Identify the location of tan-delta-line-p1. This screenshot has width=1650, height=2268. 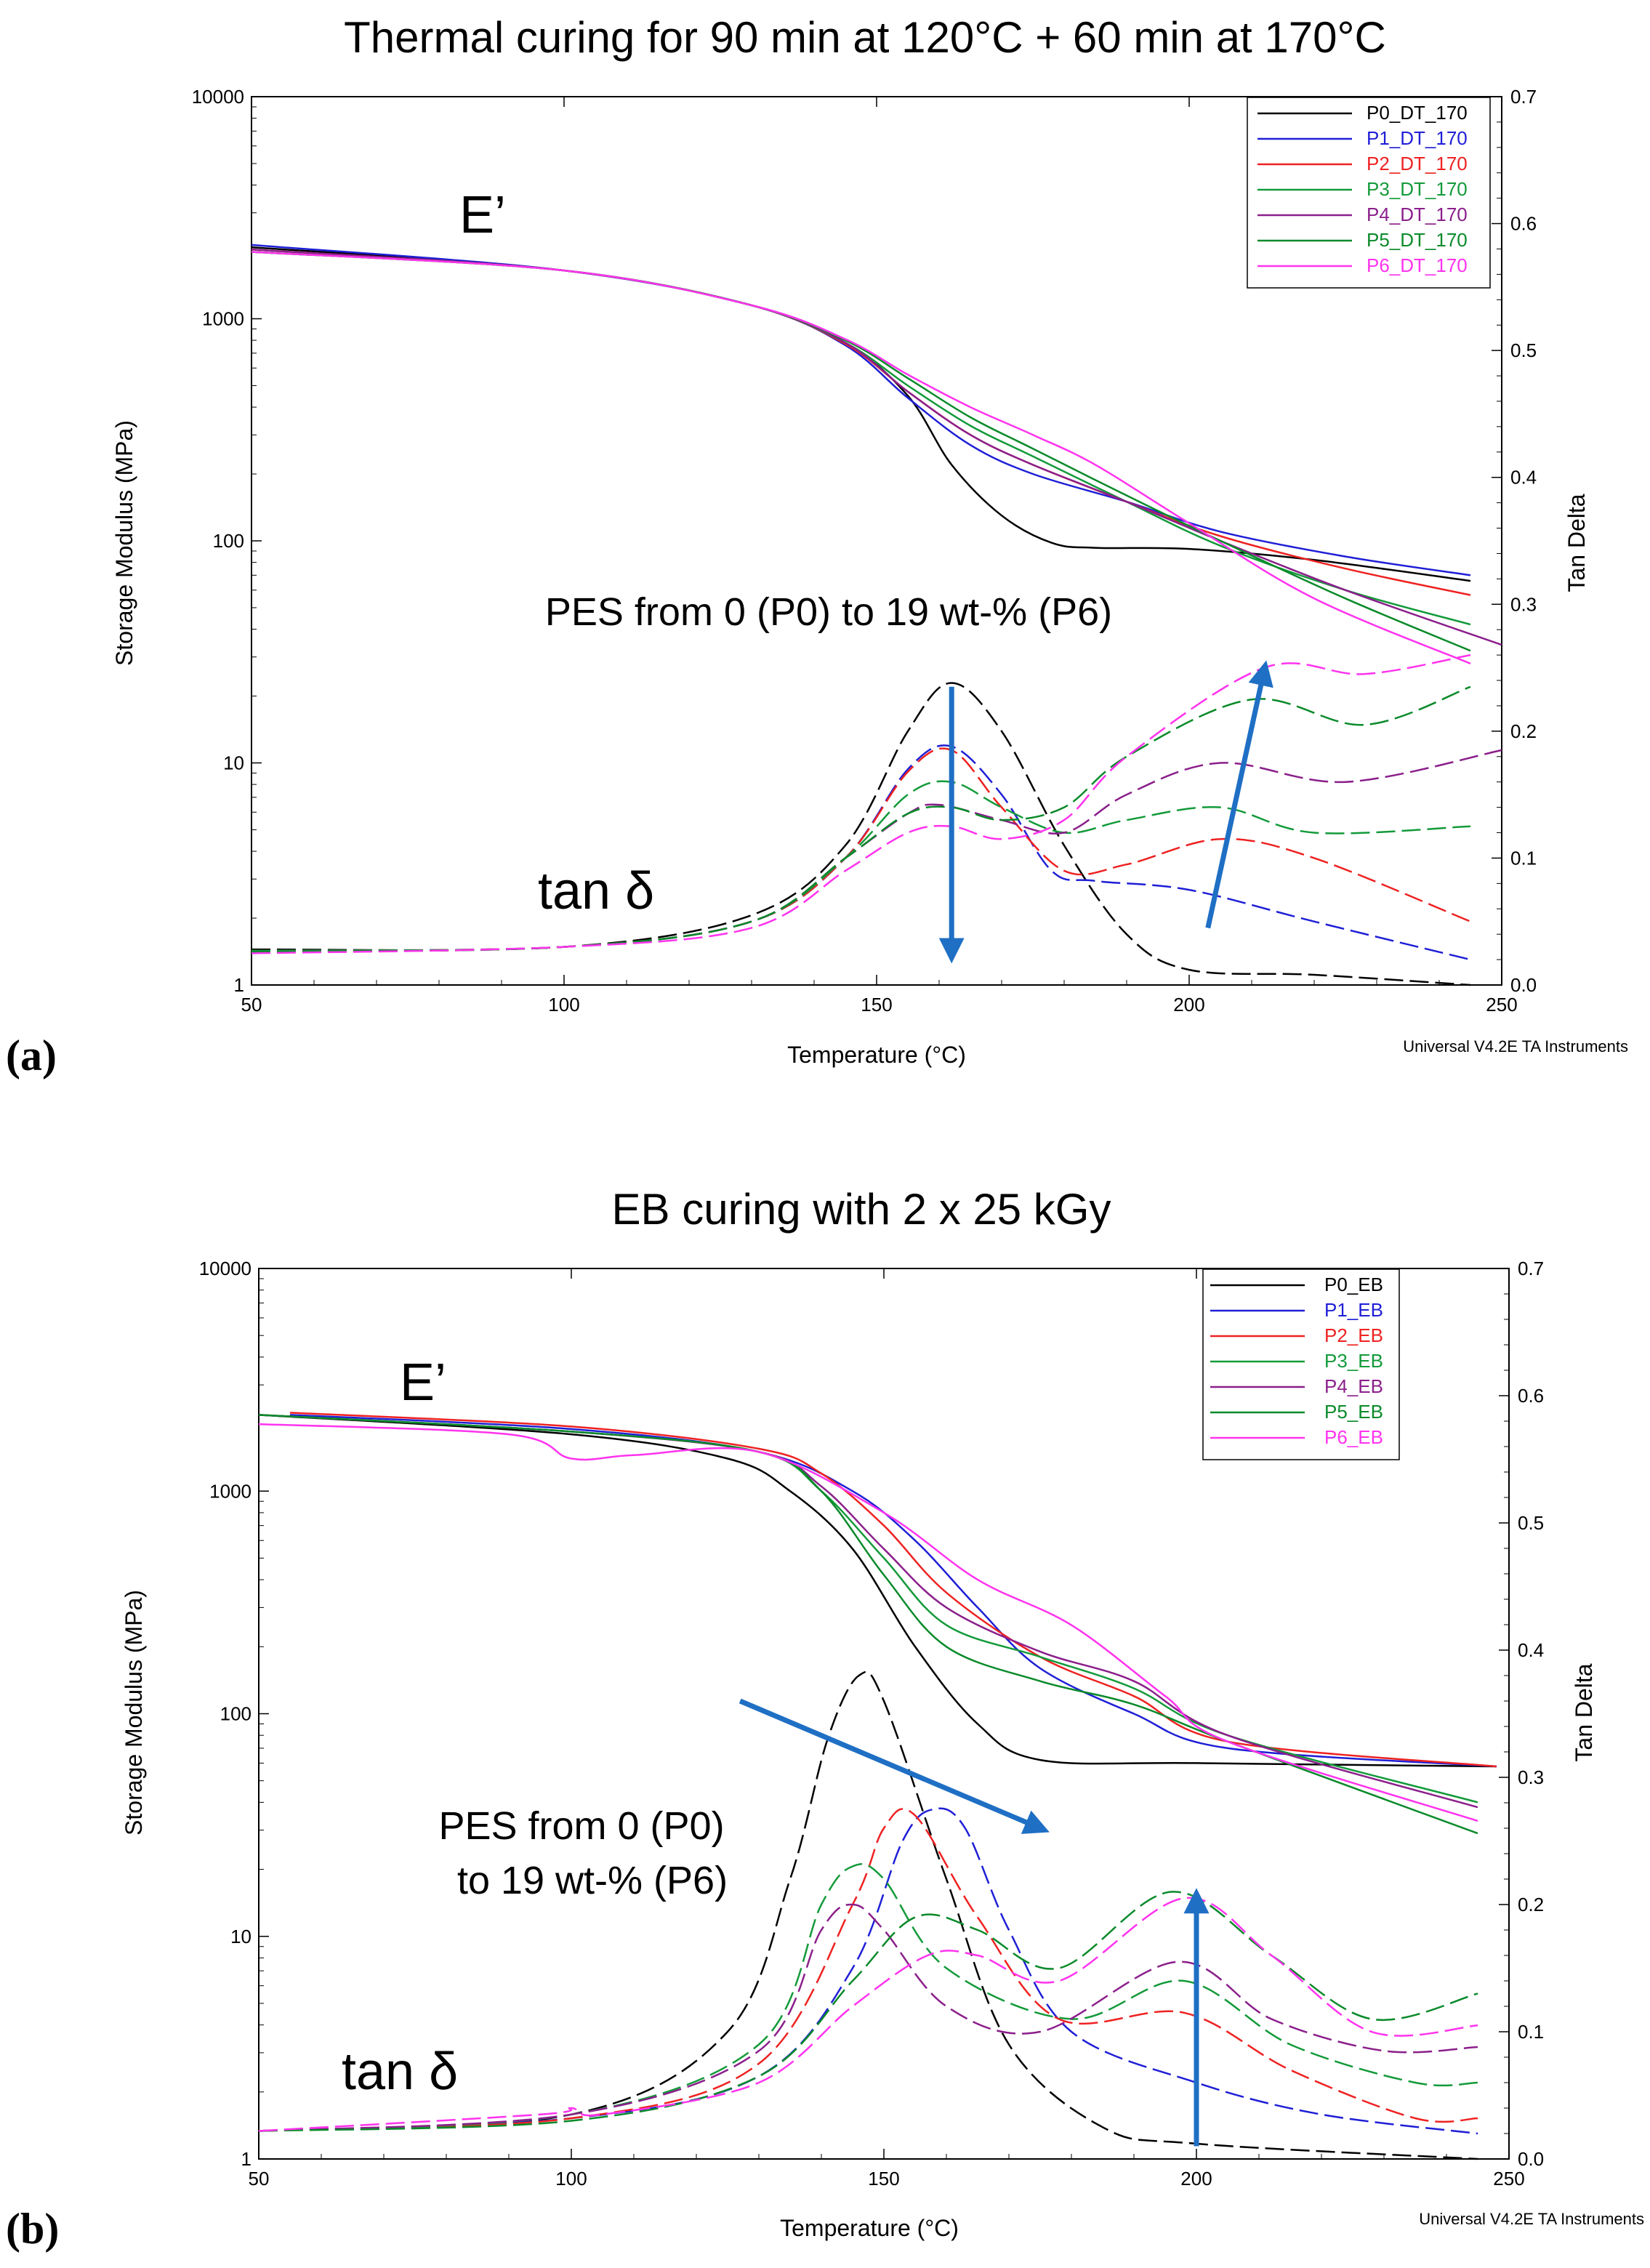
(861, 852).